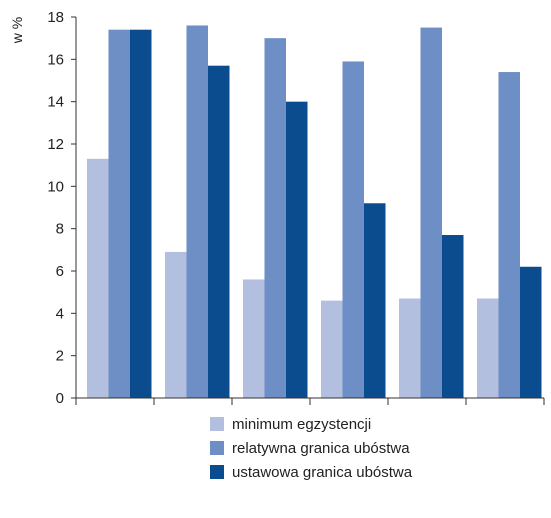  I want to click on y-tick-label-0: 0, so click(60, 398).